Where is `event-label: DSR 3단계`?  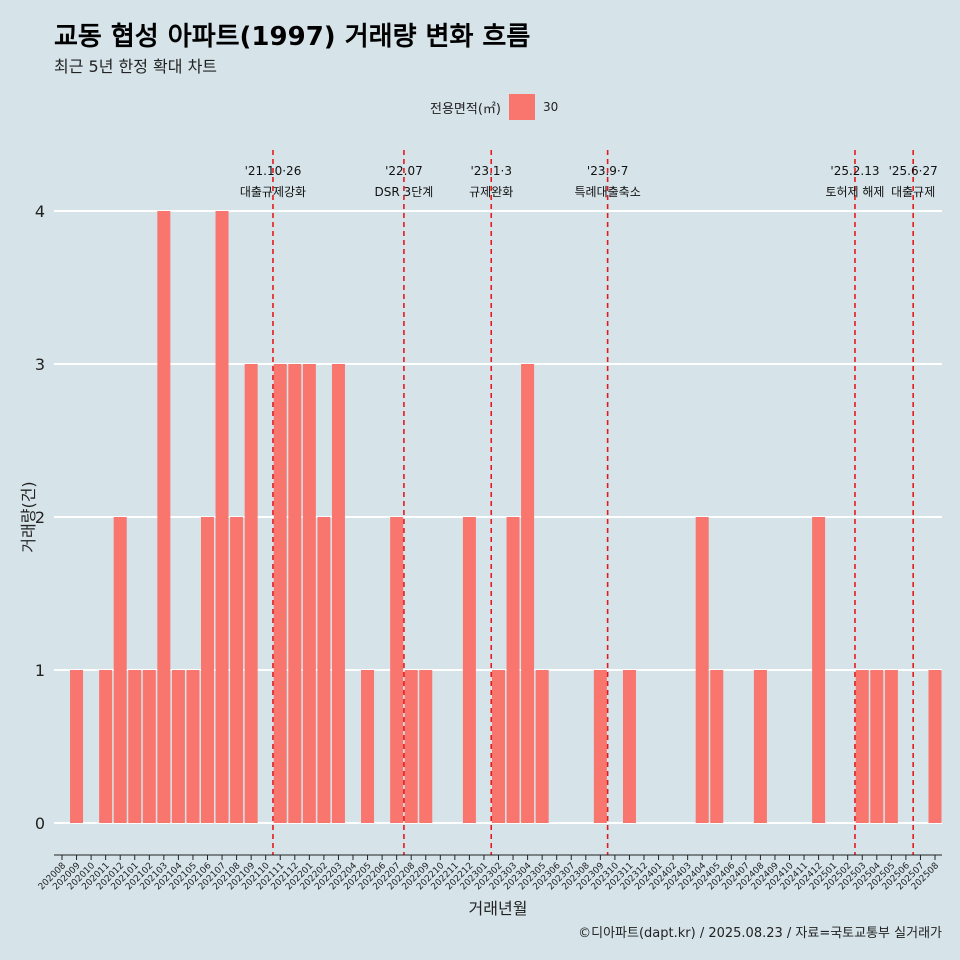
event-label: DSR 3단계 is located at coordinates (404, 192).